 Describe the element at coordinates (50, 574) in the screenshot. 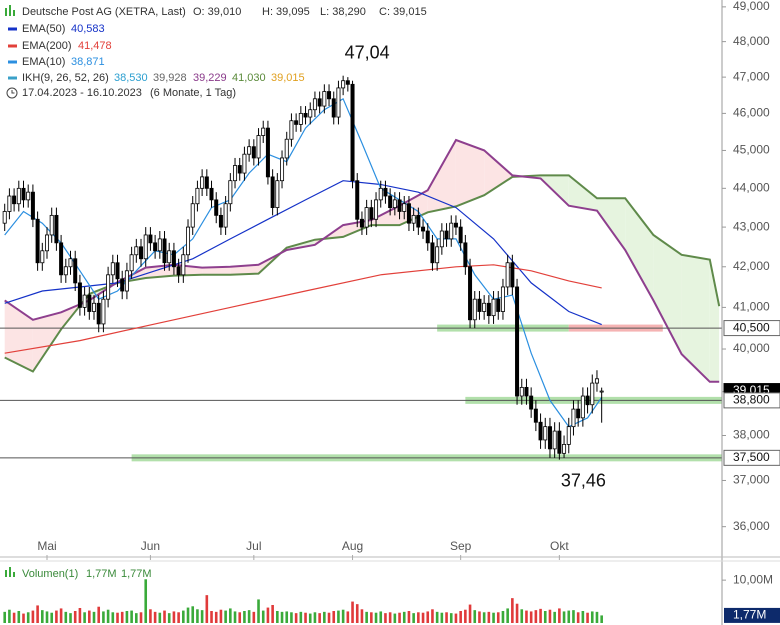

I see `volume-title: Volumen(1)` at that location.